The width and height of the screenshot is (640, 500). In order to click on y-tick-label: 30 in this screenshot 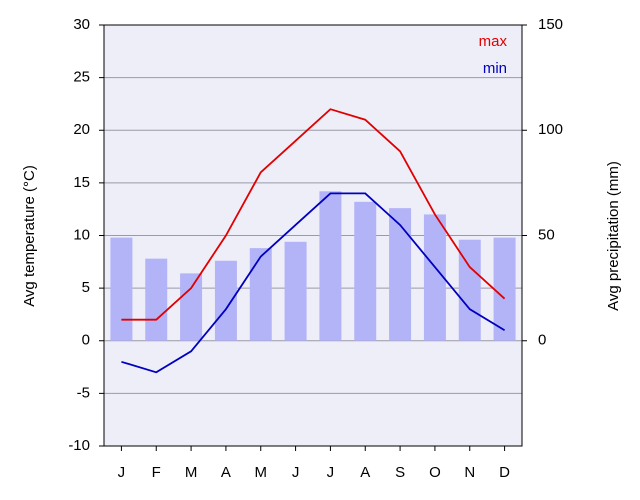, I will do `click(81, 24)`.